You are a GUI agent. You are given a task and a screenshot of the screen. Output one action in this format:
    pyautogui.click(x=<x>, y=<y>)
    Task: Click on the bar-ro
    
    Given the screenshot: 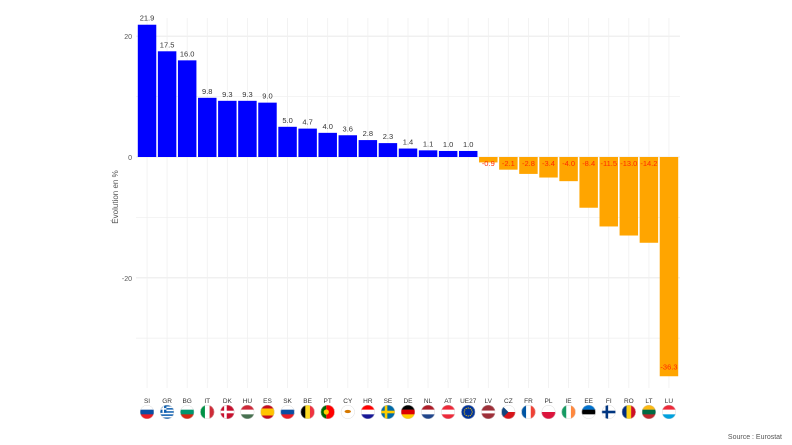 What is the action you would take?
    pyautogui.click(x=629, y=196)
    